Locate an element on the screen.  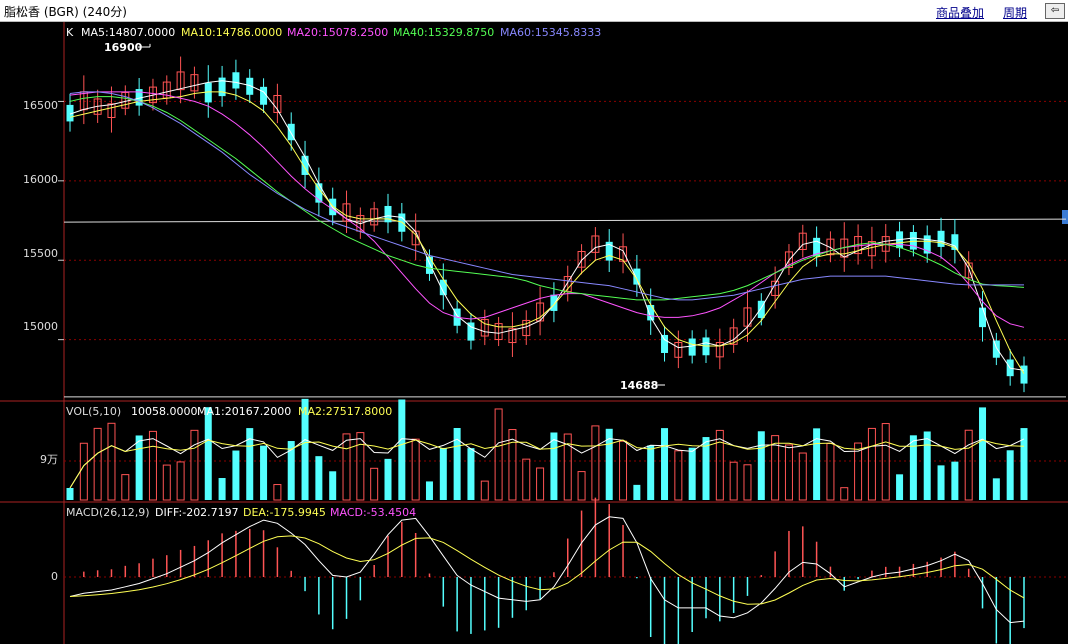
vol-legend-ma2: MA2:27517.8000 is located at coordinates (345, 411).